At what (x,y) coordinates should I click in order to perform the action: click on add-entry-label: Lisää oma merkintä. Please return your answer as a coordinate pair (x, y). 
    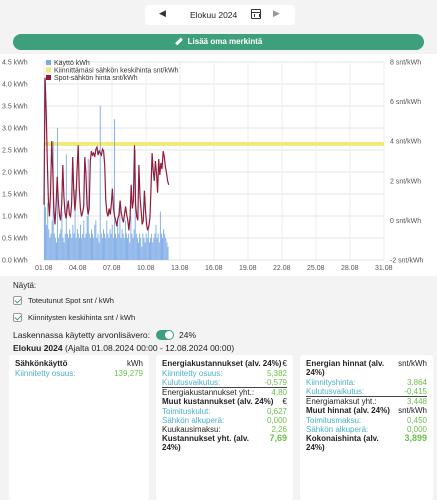
    Looking at the image, I should click on (225, 41).